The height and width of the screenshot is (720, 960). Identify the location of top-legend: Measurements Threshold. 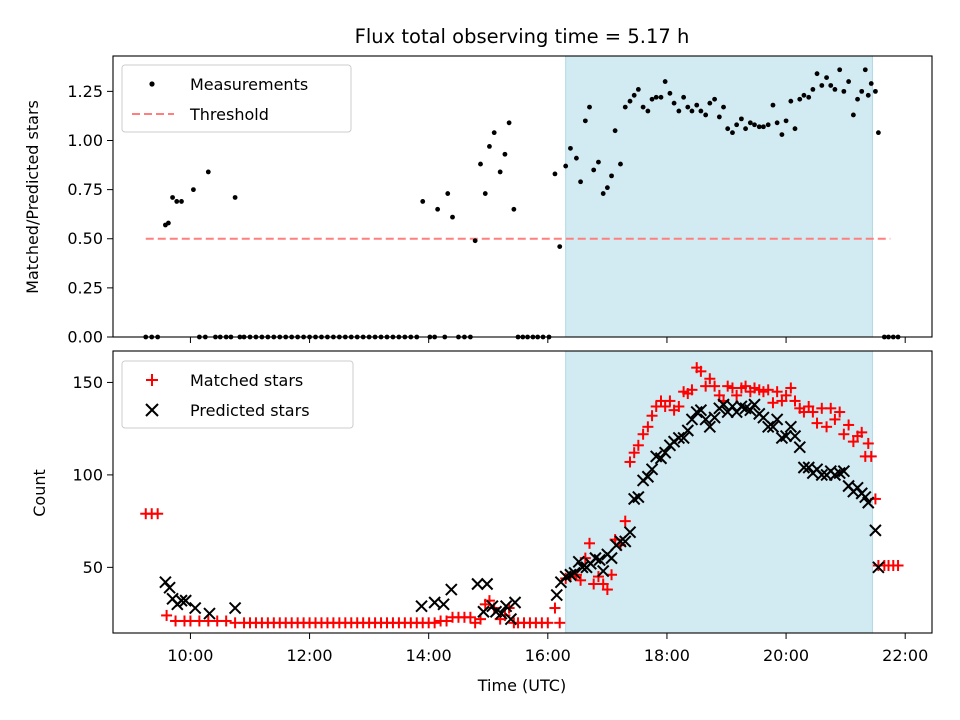
(236, 98).